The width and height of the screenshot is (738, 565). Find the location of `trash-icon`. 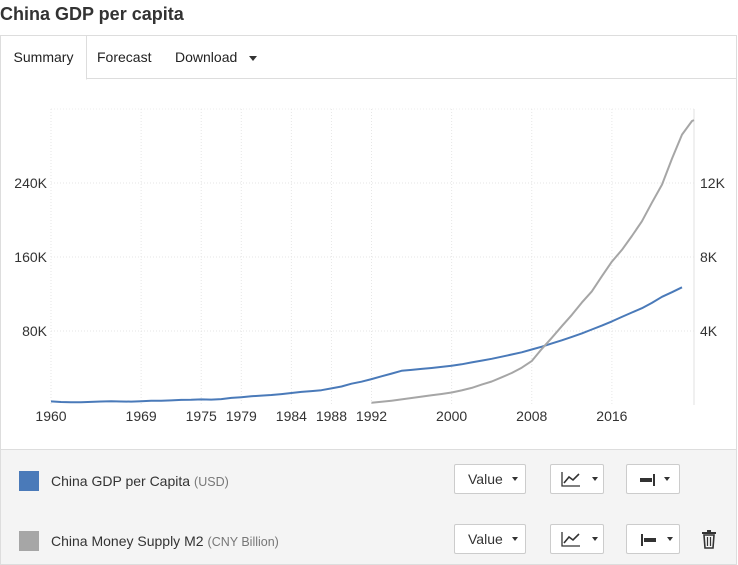

trash-icon is located at coordinates (709, 539).